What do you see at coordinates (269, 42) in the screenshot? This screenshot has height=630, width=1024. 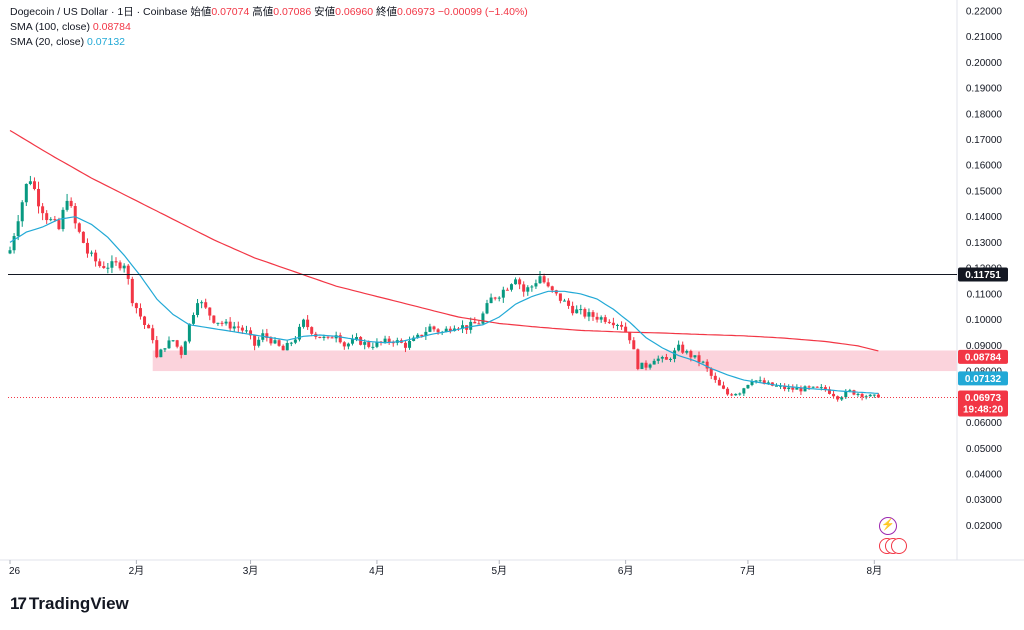 I see `sma20-legend: SMA (20, close) 0.07132` at bounding box center [269, 42].